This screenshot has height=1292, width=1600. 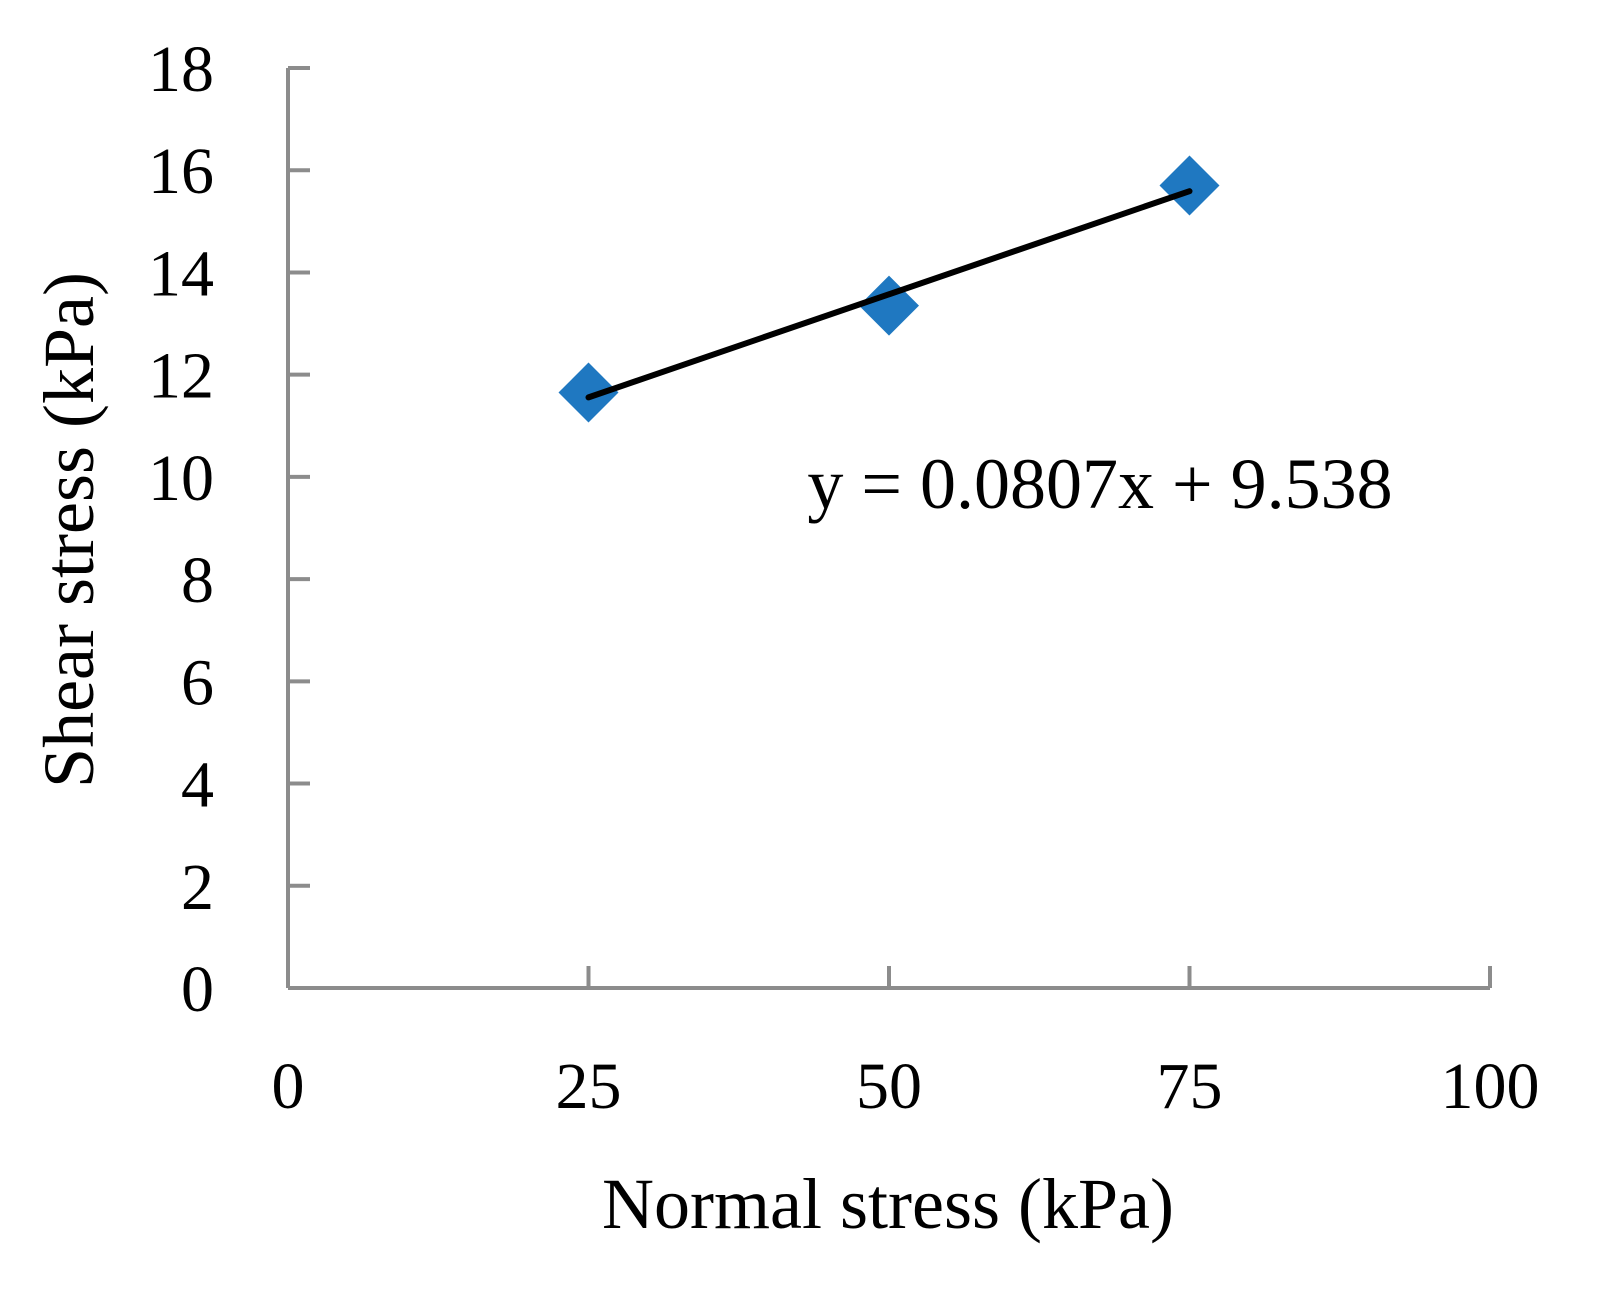 I want to click on y-tick-label: 4, so click(x=197, y=785).